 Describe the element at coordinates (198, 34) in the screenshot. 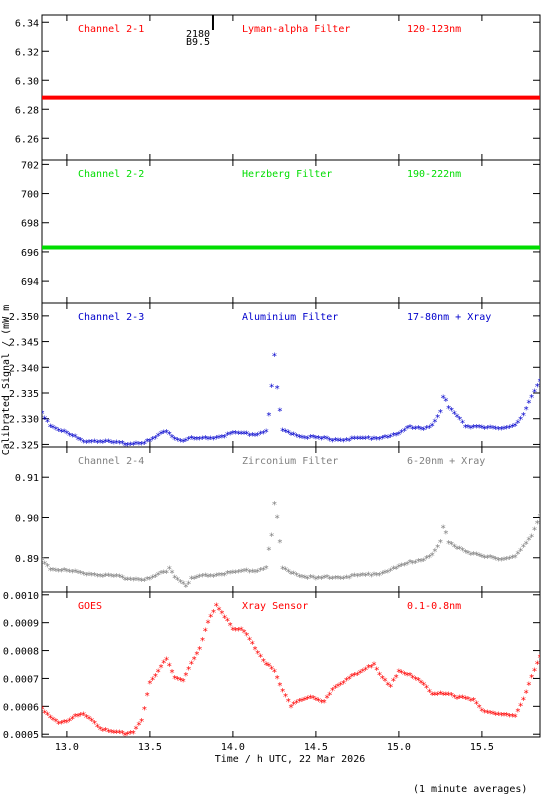

I see `flare-label-1: 2180` at that location.